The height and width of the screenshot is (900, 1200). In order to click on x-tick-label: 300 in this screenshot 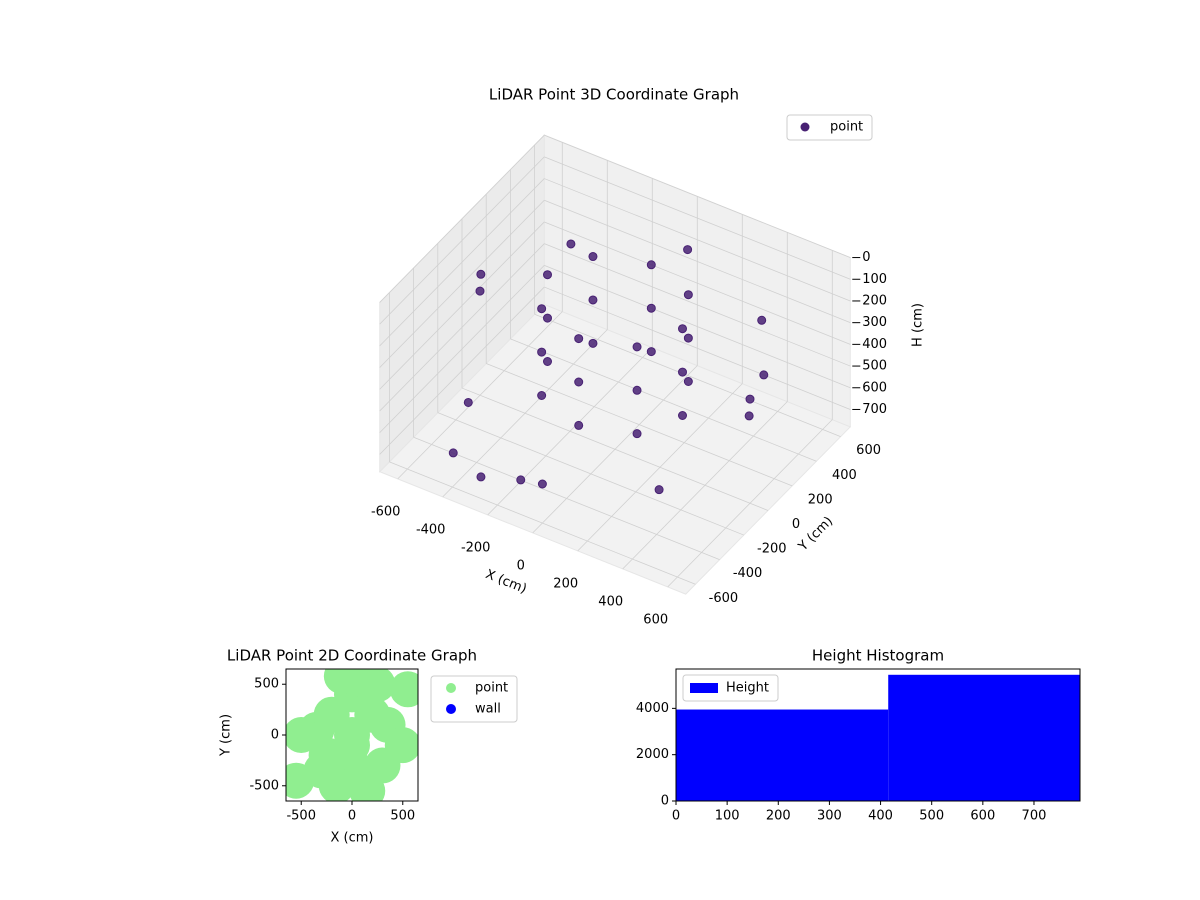, I will do `click(829, 816)`.